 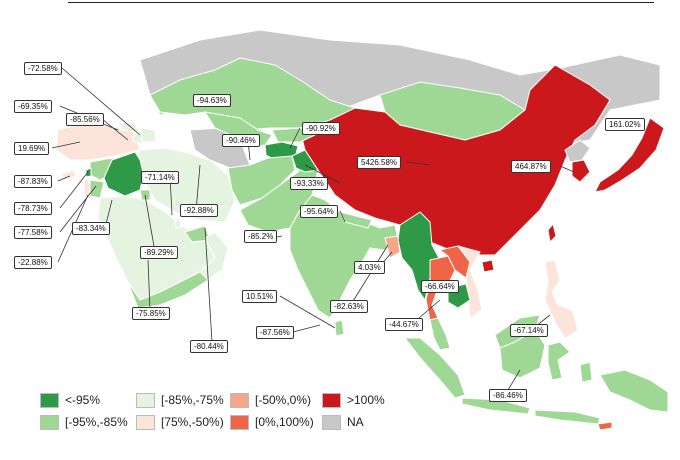 What do you see at coordinates (343, 422) in the screenshot?
I see `legend-item: NA` at bounding box center [343, 422].